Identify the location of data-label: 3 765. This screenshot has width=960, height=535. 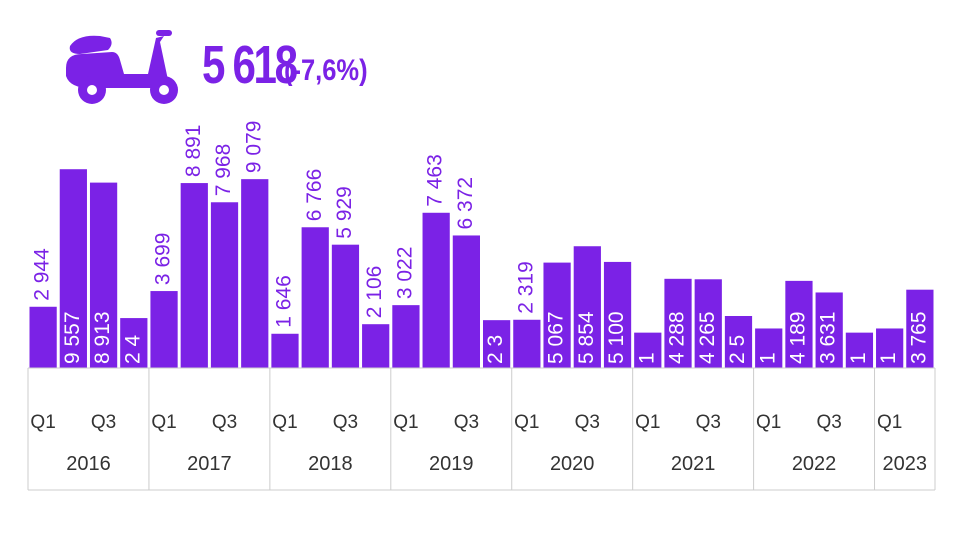
(918, 337).